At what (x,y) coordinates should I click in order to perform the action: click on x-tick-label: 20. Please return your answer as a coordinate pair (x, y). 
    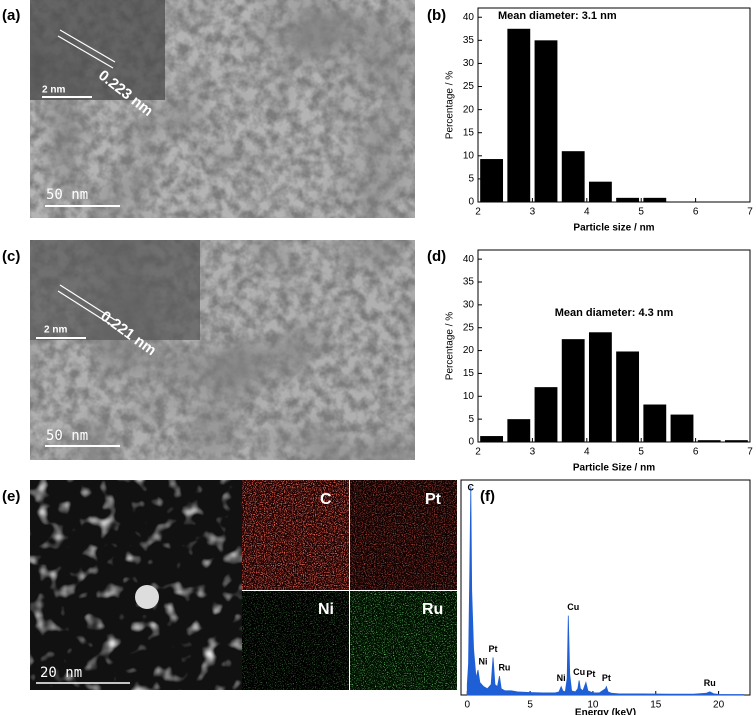
    Looking at the image, I should click on (719, 705).